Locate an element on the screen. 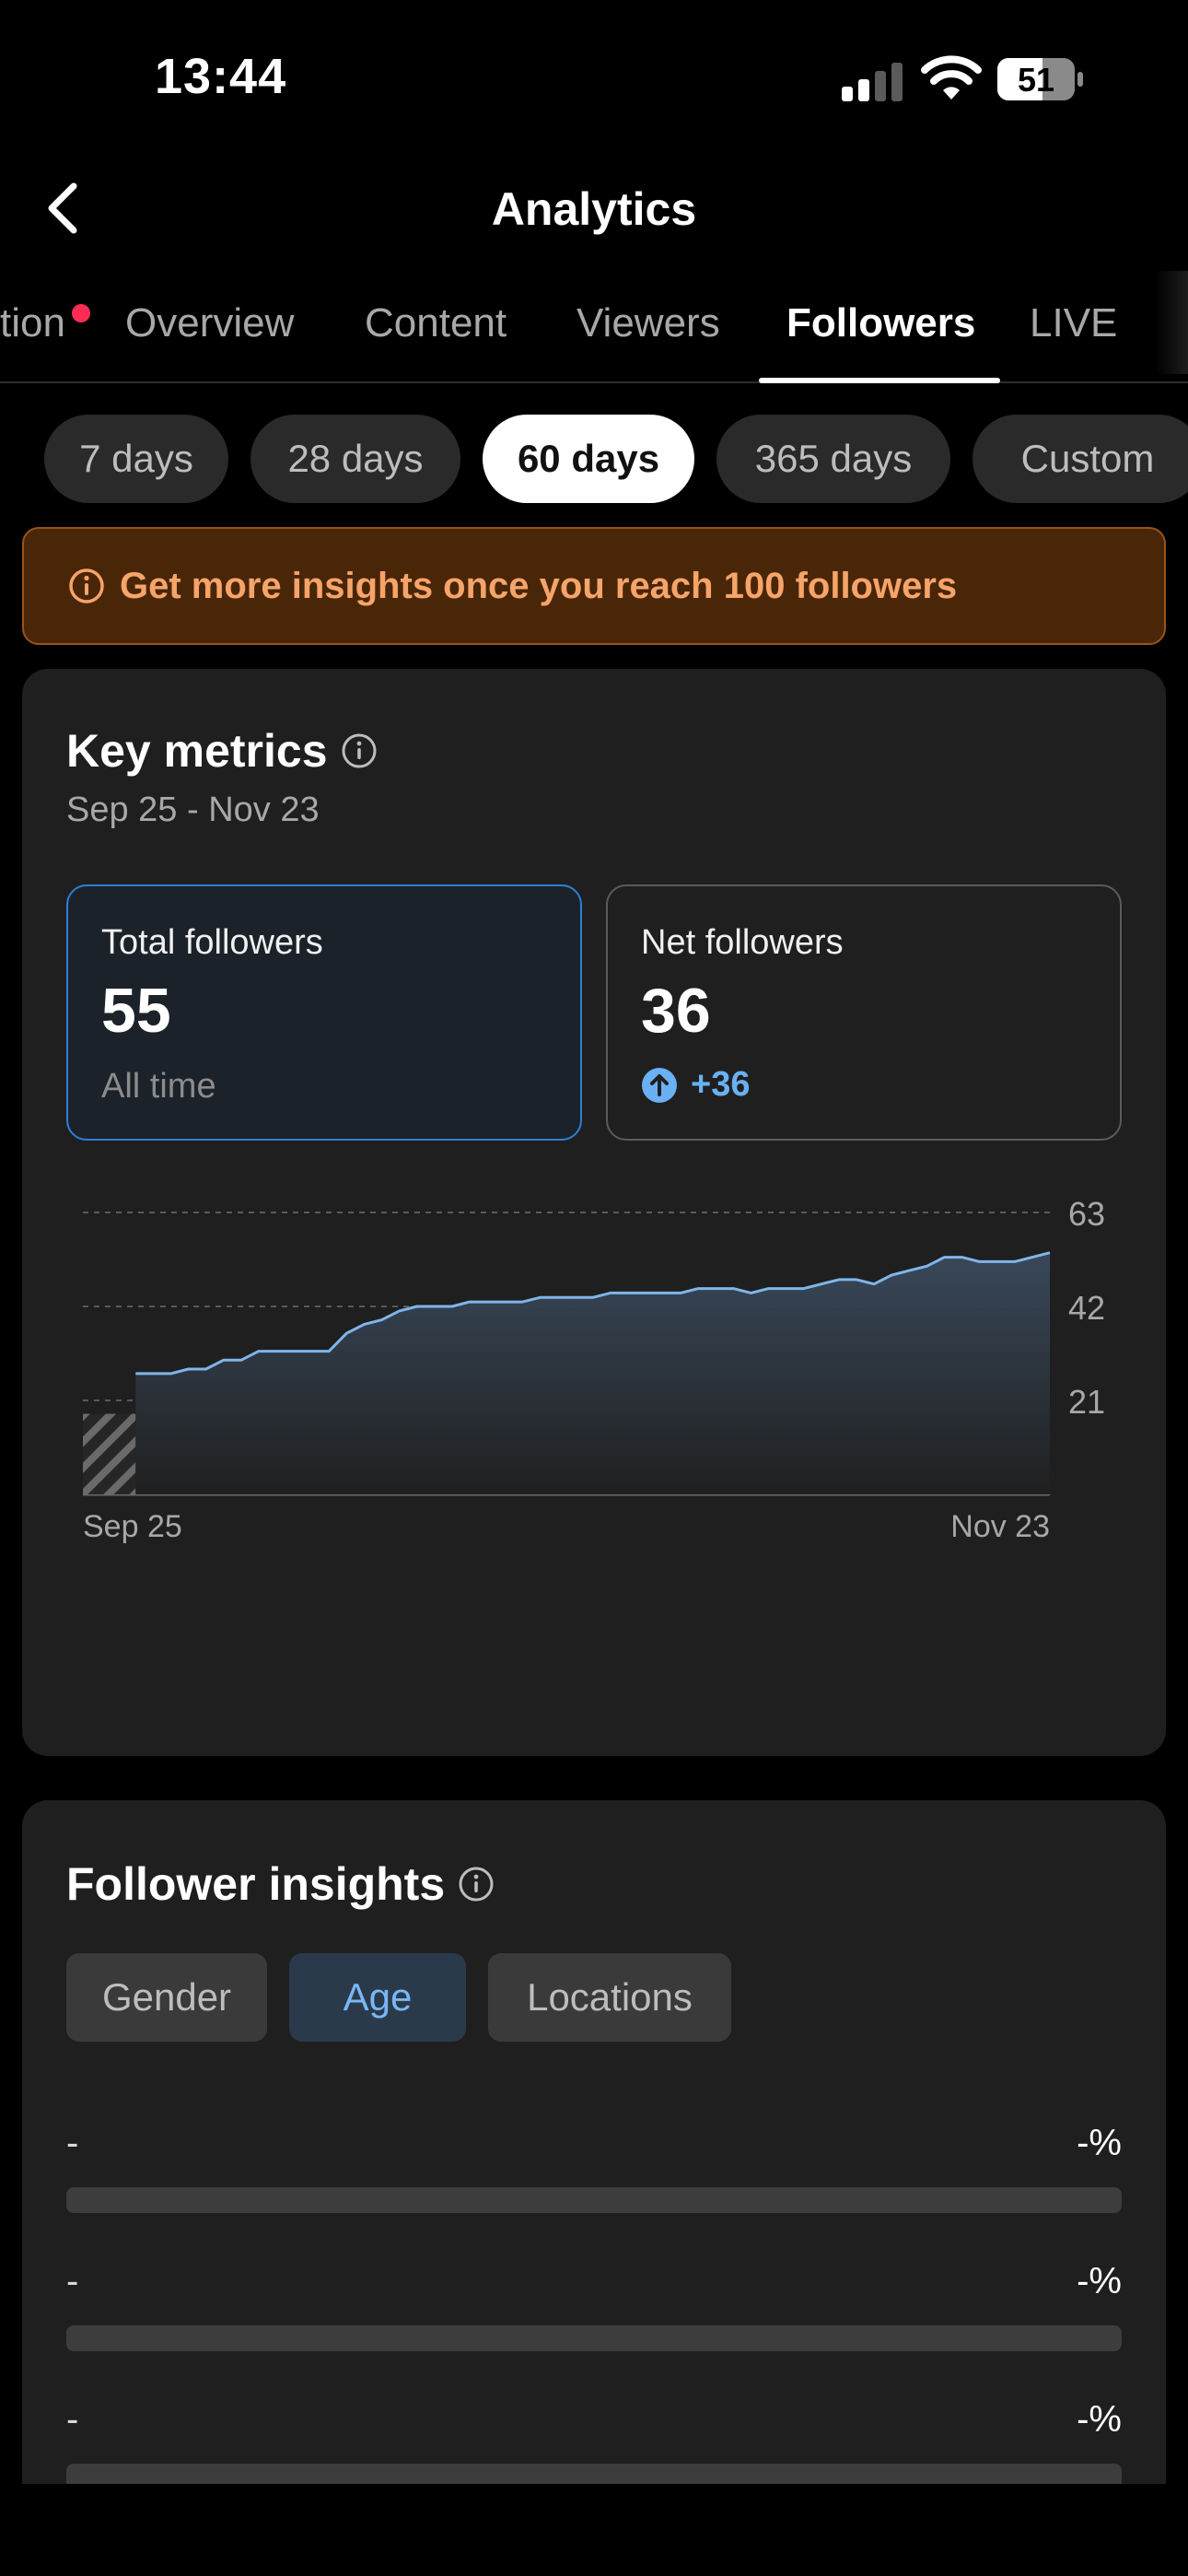 Image resolution: width=1188 pixels, height=2576 pixels. net-followers-delta: +36 is located at coordinates (695, 1085).